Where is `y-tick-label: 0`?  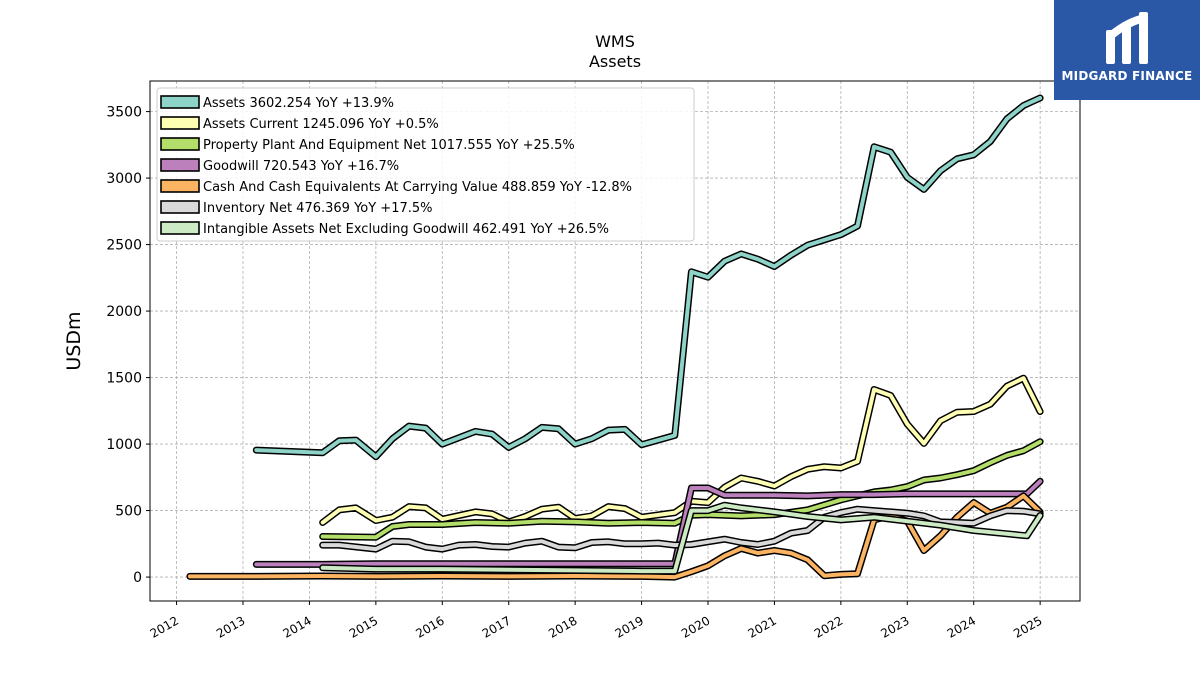 y-tick-label: 0 is located at coordinates (137, 578).